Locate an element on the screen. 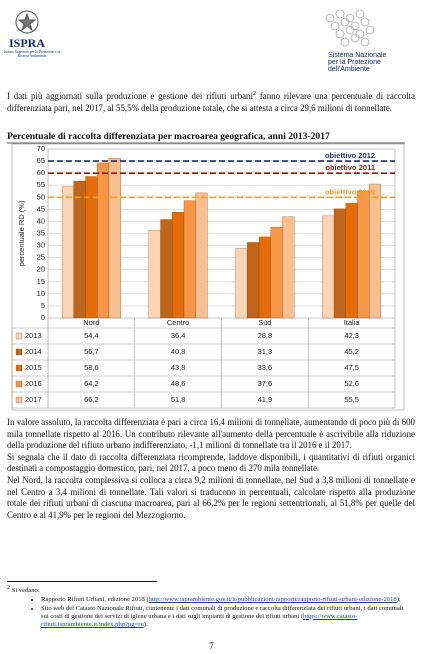 The height and width of the screenshot is (654, 423). y-tick-label: 0 is located at coordinates (43, 317).